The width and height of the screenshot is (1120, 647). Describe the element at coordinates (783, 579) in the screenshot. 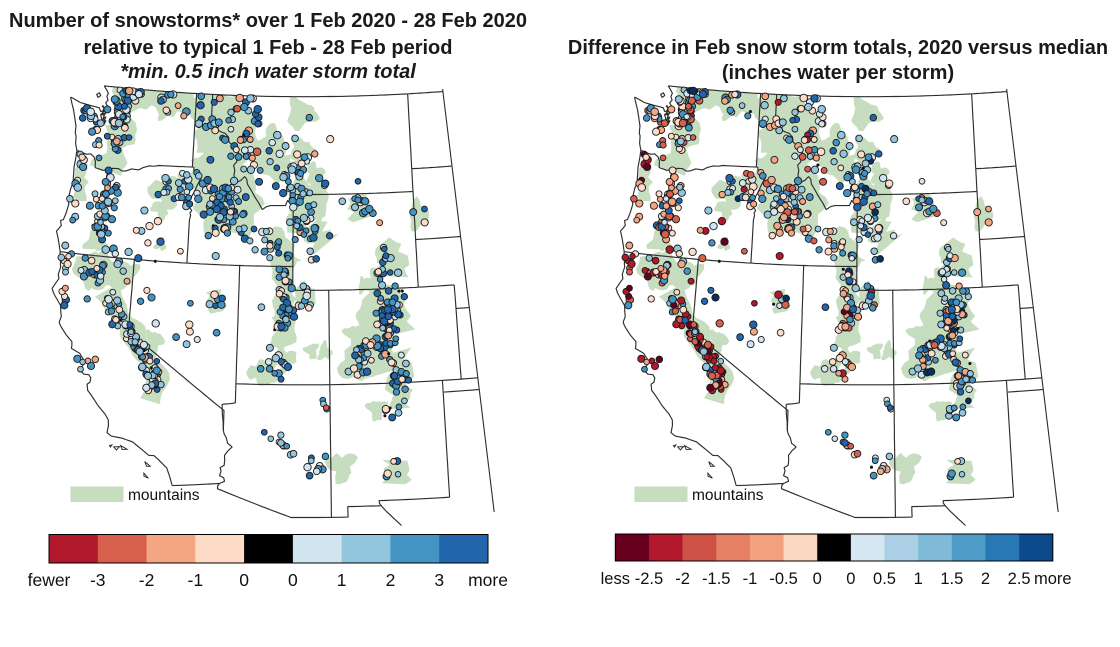

I see `svg-text: -0.5` at that location.